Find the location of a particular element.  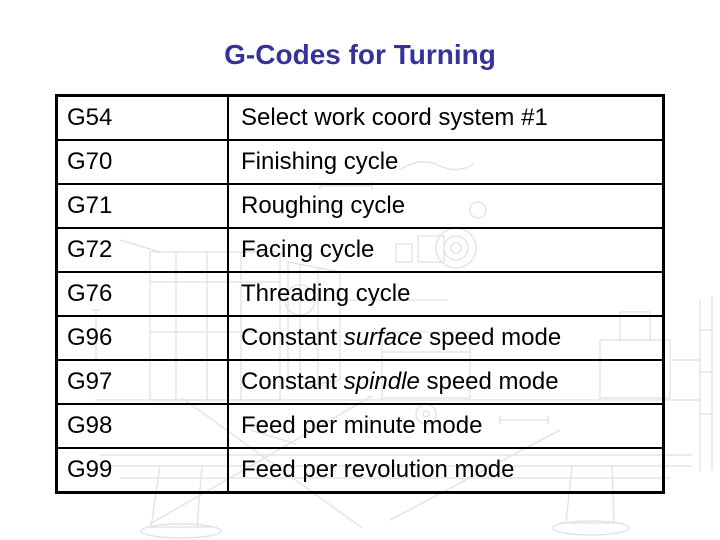

table-row: G70 Finishing cycle is located at coordinates (360, 162).